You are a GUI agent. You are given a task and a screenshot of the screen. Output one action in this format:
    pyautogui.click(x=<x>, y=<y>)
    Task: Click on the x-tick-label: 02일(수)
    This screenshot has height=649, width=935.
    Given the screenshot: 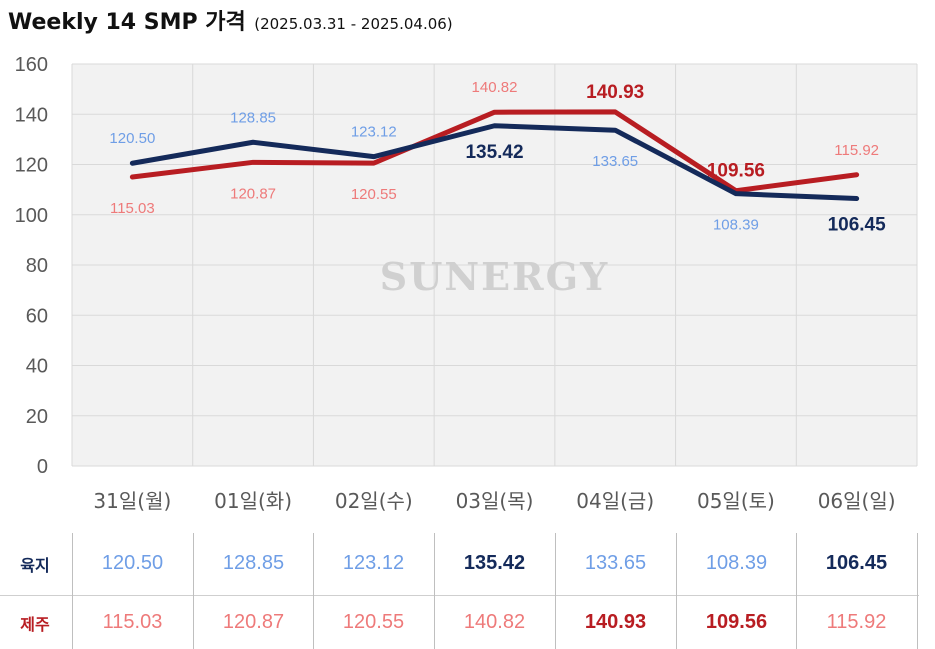 What is the action you would take?
    pyautogui.click(x=374, y=501)
    